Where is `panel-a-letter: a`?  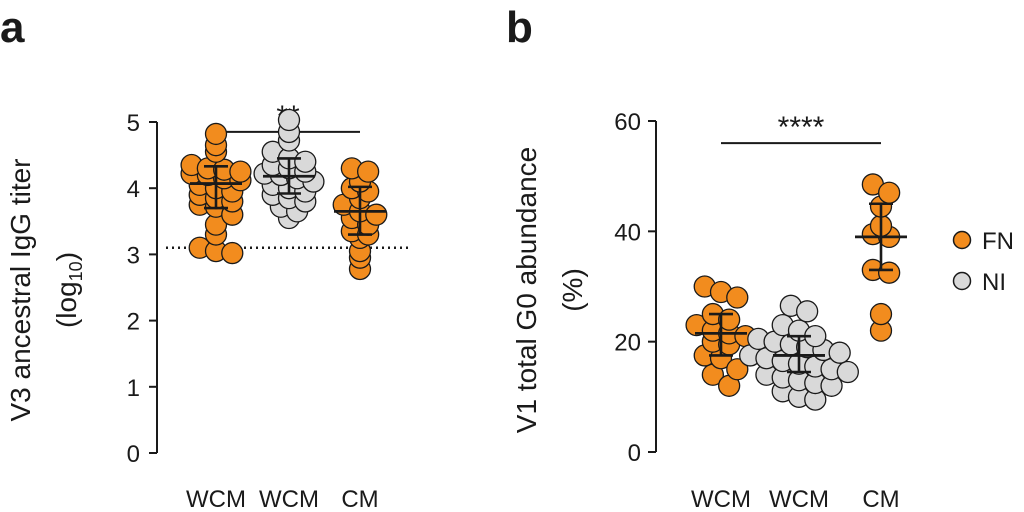
panel-a-letter: a is located at coordinates (12, 27).